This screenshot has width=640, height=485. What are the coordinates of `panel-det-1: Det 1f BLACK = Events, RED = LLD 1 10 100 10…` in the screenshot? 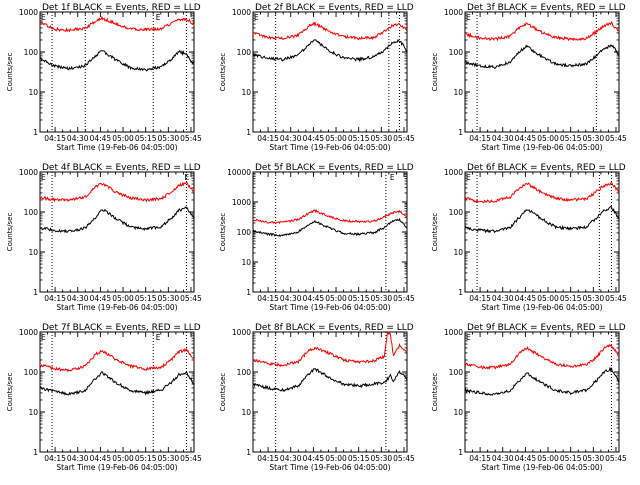 It's located at (104, 77).